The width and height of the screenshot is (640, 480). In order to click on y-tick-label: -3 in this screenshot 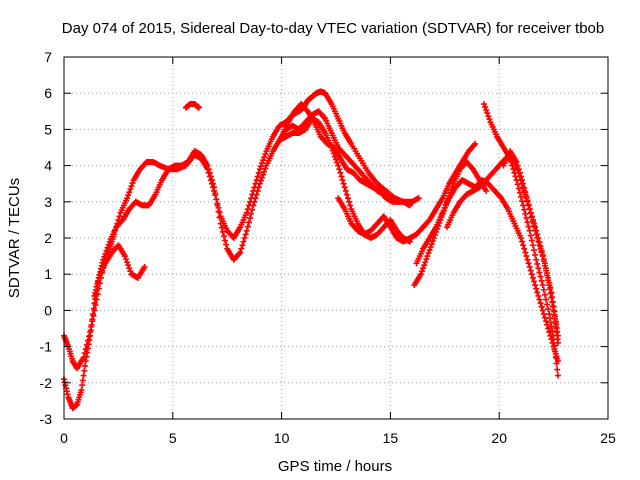, I will do `click(46, 419)`.